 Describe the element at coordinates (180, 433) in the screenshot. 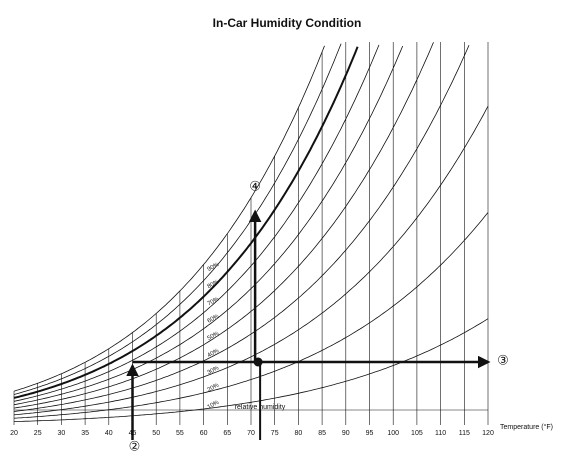

I see `x-tick-label: 55` at that location.